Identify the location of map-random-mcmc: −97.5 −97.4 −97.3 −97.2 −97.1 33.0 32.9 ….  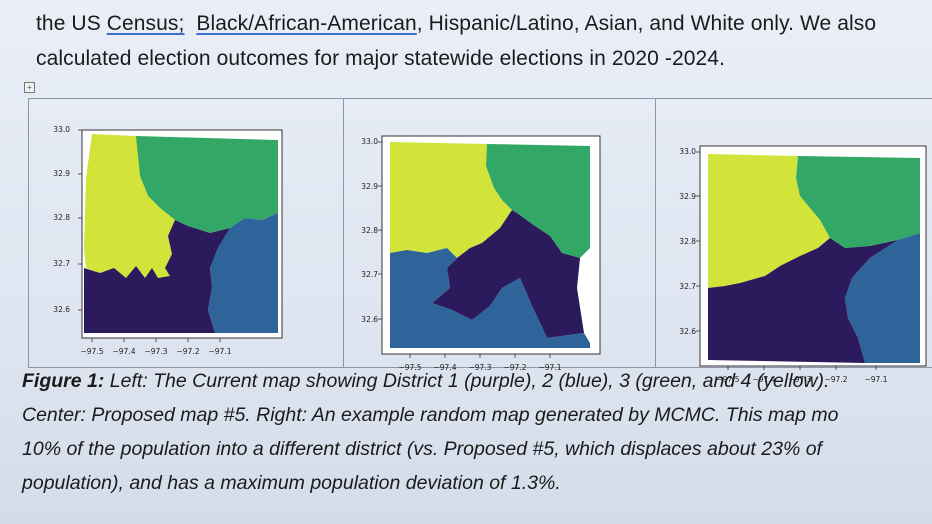
(801, 261).